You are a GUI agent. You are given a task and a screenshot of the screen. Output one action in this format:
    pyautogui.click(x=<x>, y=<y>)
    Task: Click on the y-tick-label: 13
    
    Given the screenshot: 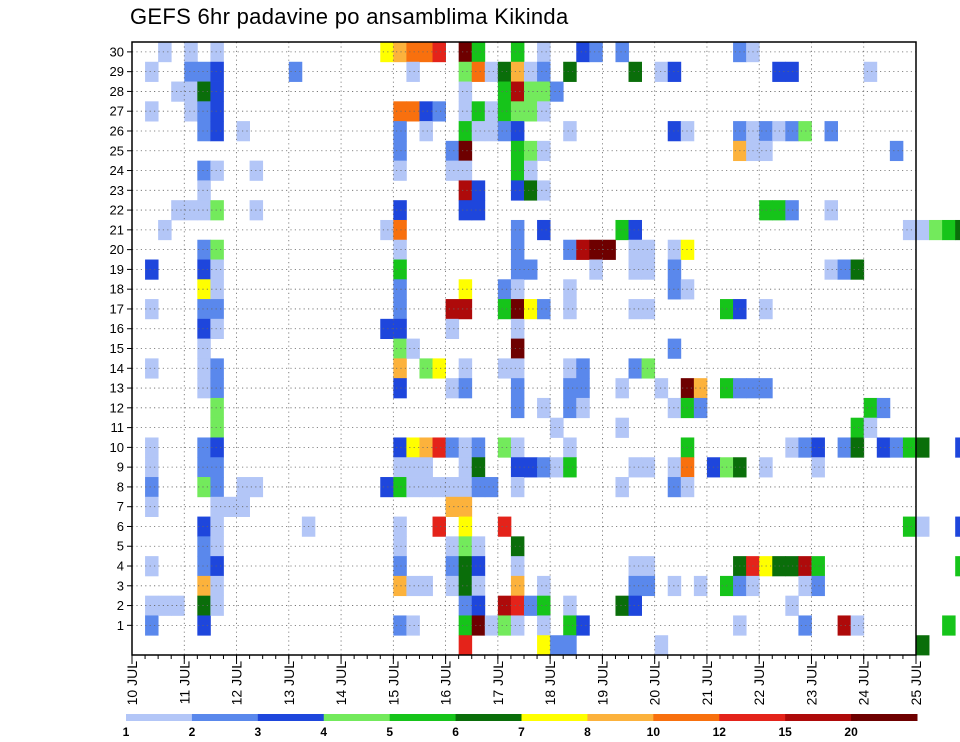 What is the action you would take?
    pyautogui.click(x=117, y=388)
    